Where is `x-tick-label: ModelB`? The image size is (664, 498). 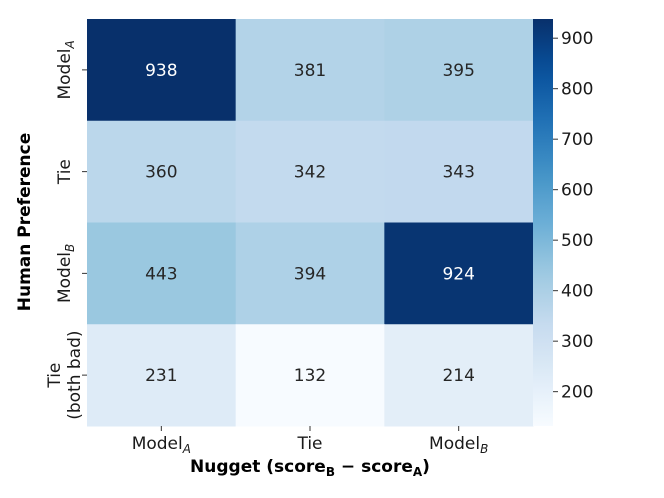 x-tick-label: ModelB is located at coordinates (458, 445).